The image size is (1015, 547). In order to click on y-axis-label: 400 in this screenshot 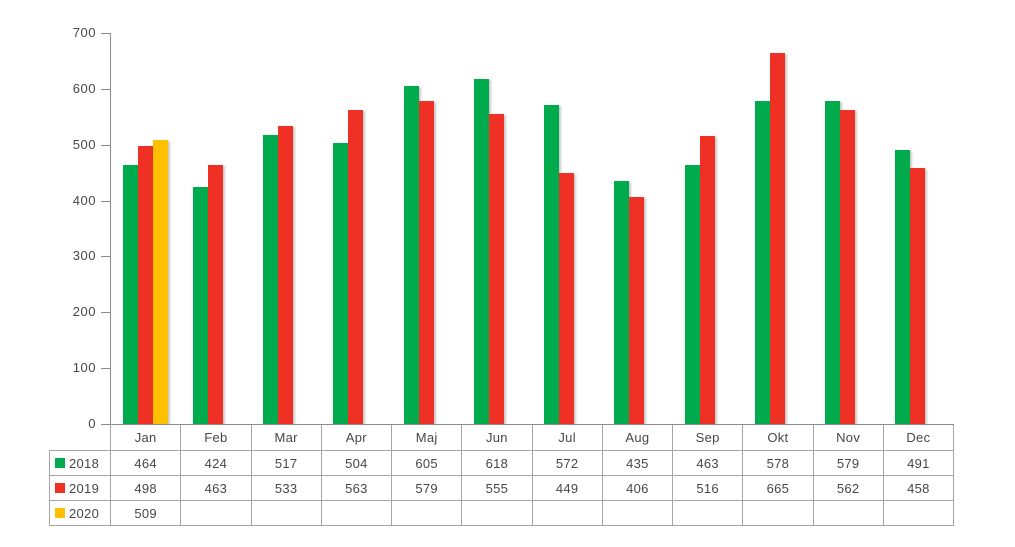, I will do `click(84, 200)`.